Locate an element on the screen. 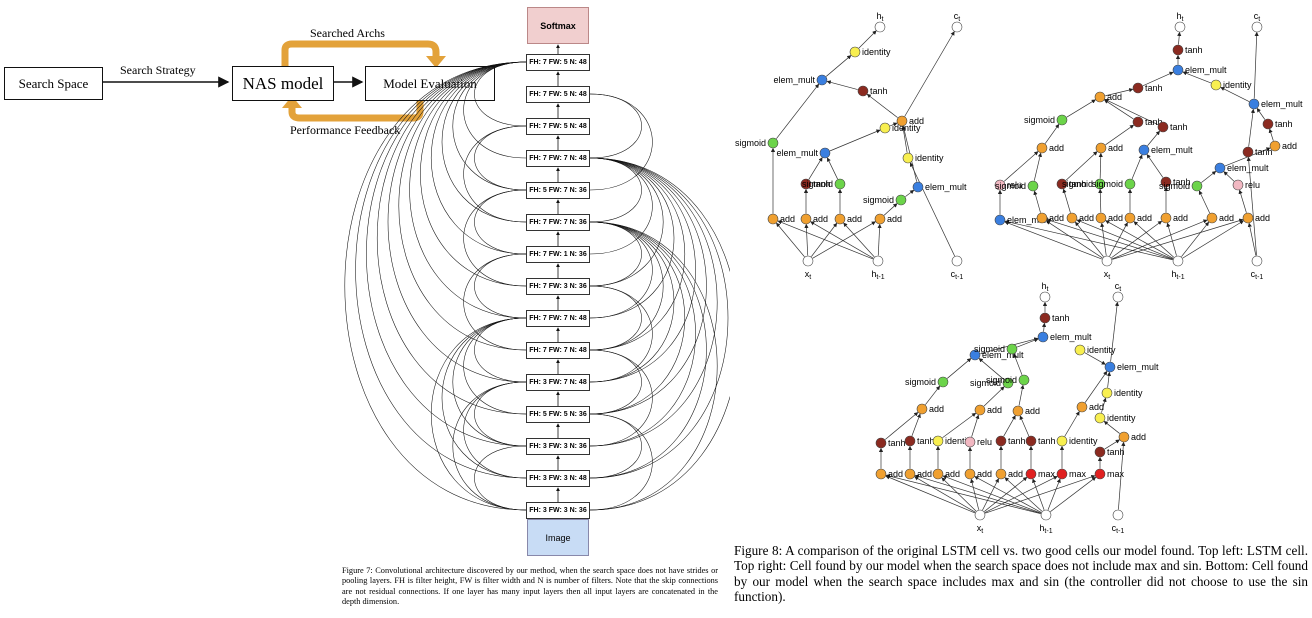 Image resolution: width=1312 pixels, height=618 pixels. search-space-box: Search Space is located at coordinates (53, 83).